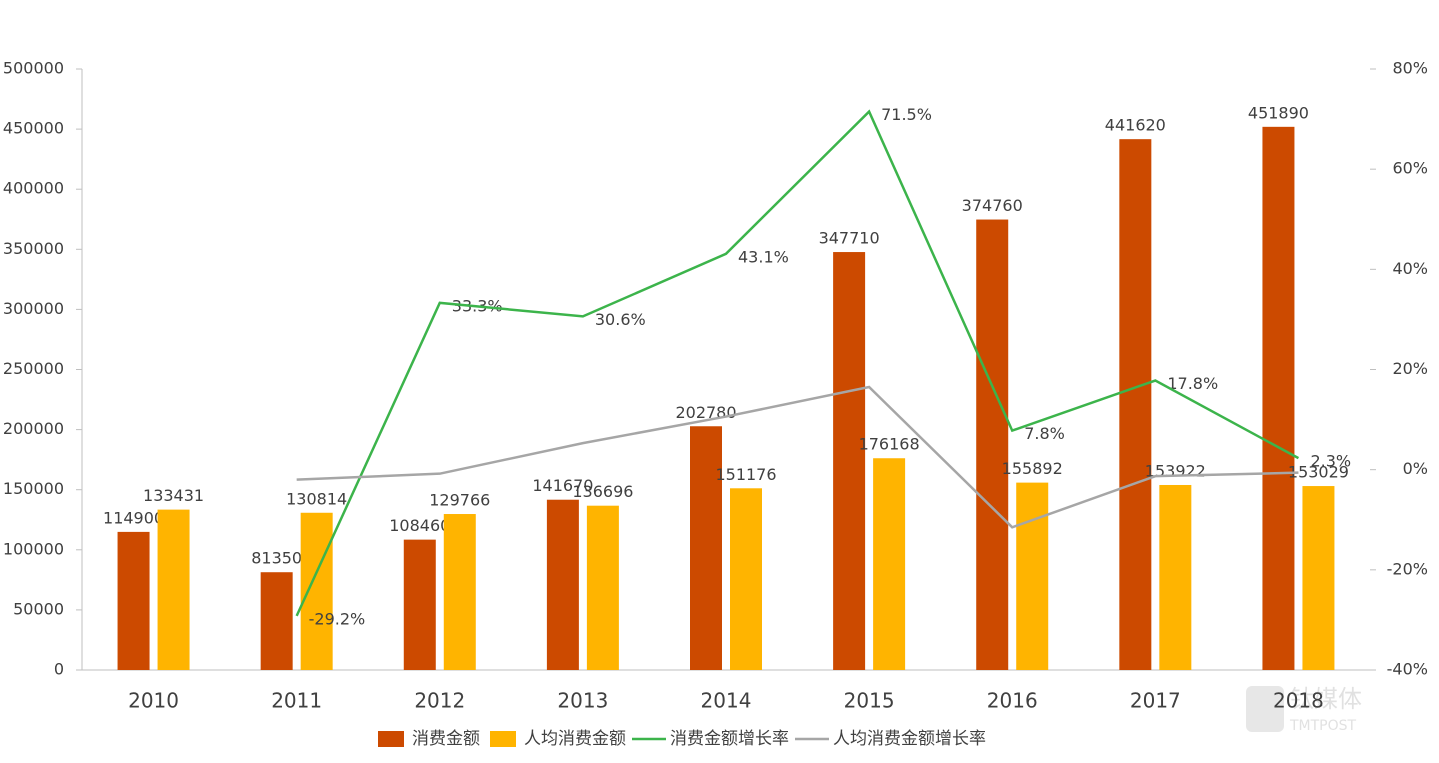 Image resolution: width=1439 pixels, height=763 pixels. I want to click on legend-label: 消费金额增长率, so click(729, 739).